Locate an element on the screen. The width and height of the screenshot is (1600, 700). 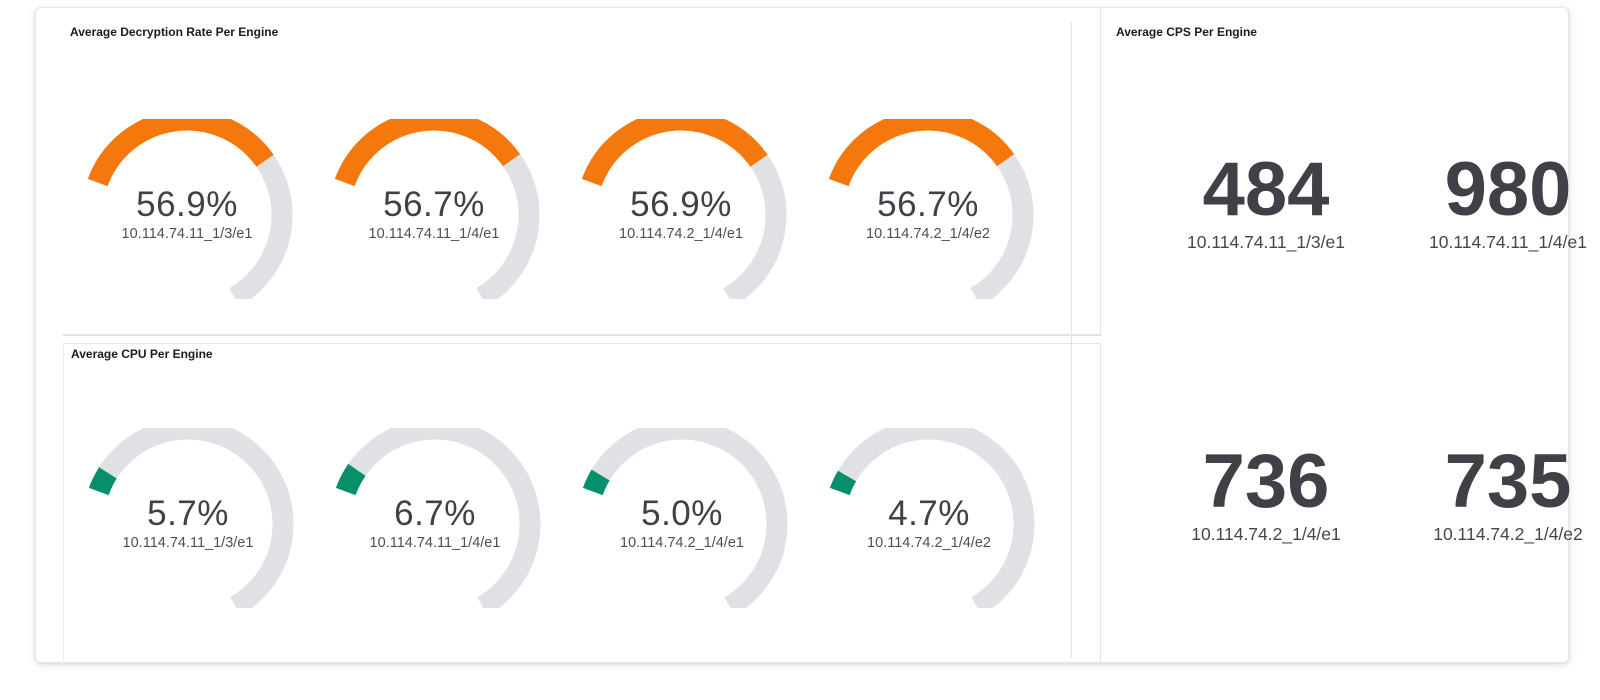
cps-metric: 980 10.114.74.11_1/4/e1 is located at coordinates (1494, 210).